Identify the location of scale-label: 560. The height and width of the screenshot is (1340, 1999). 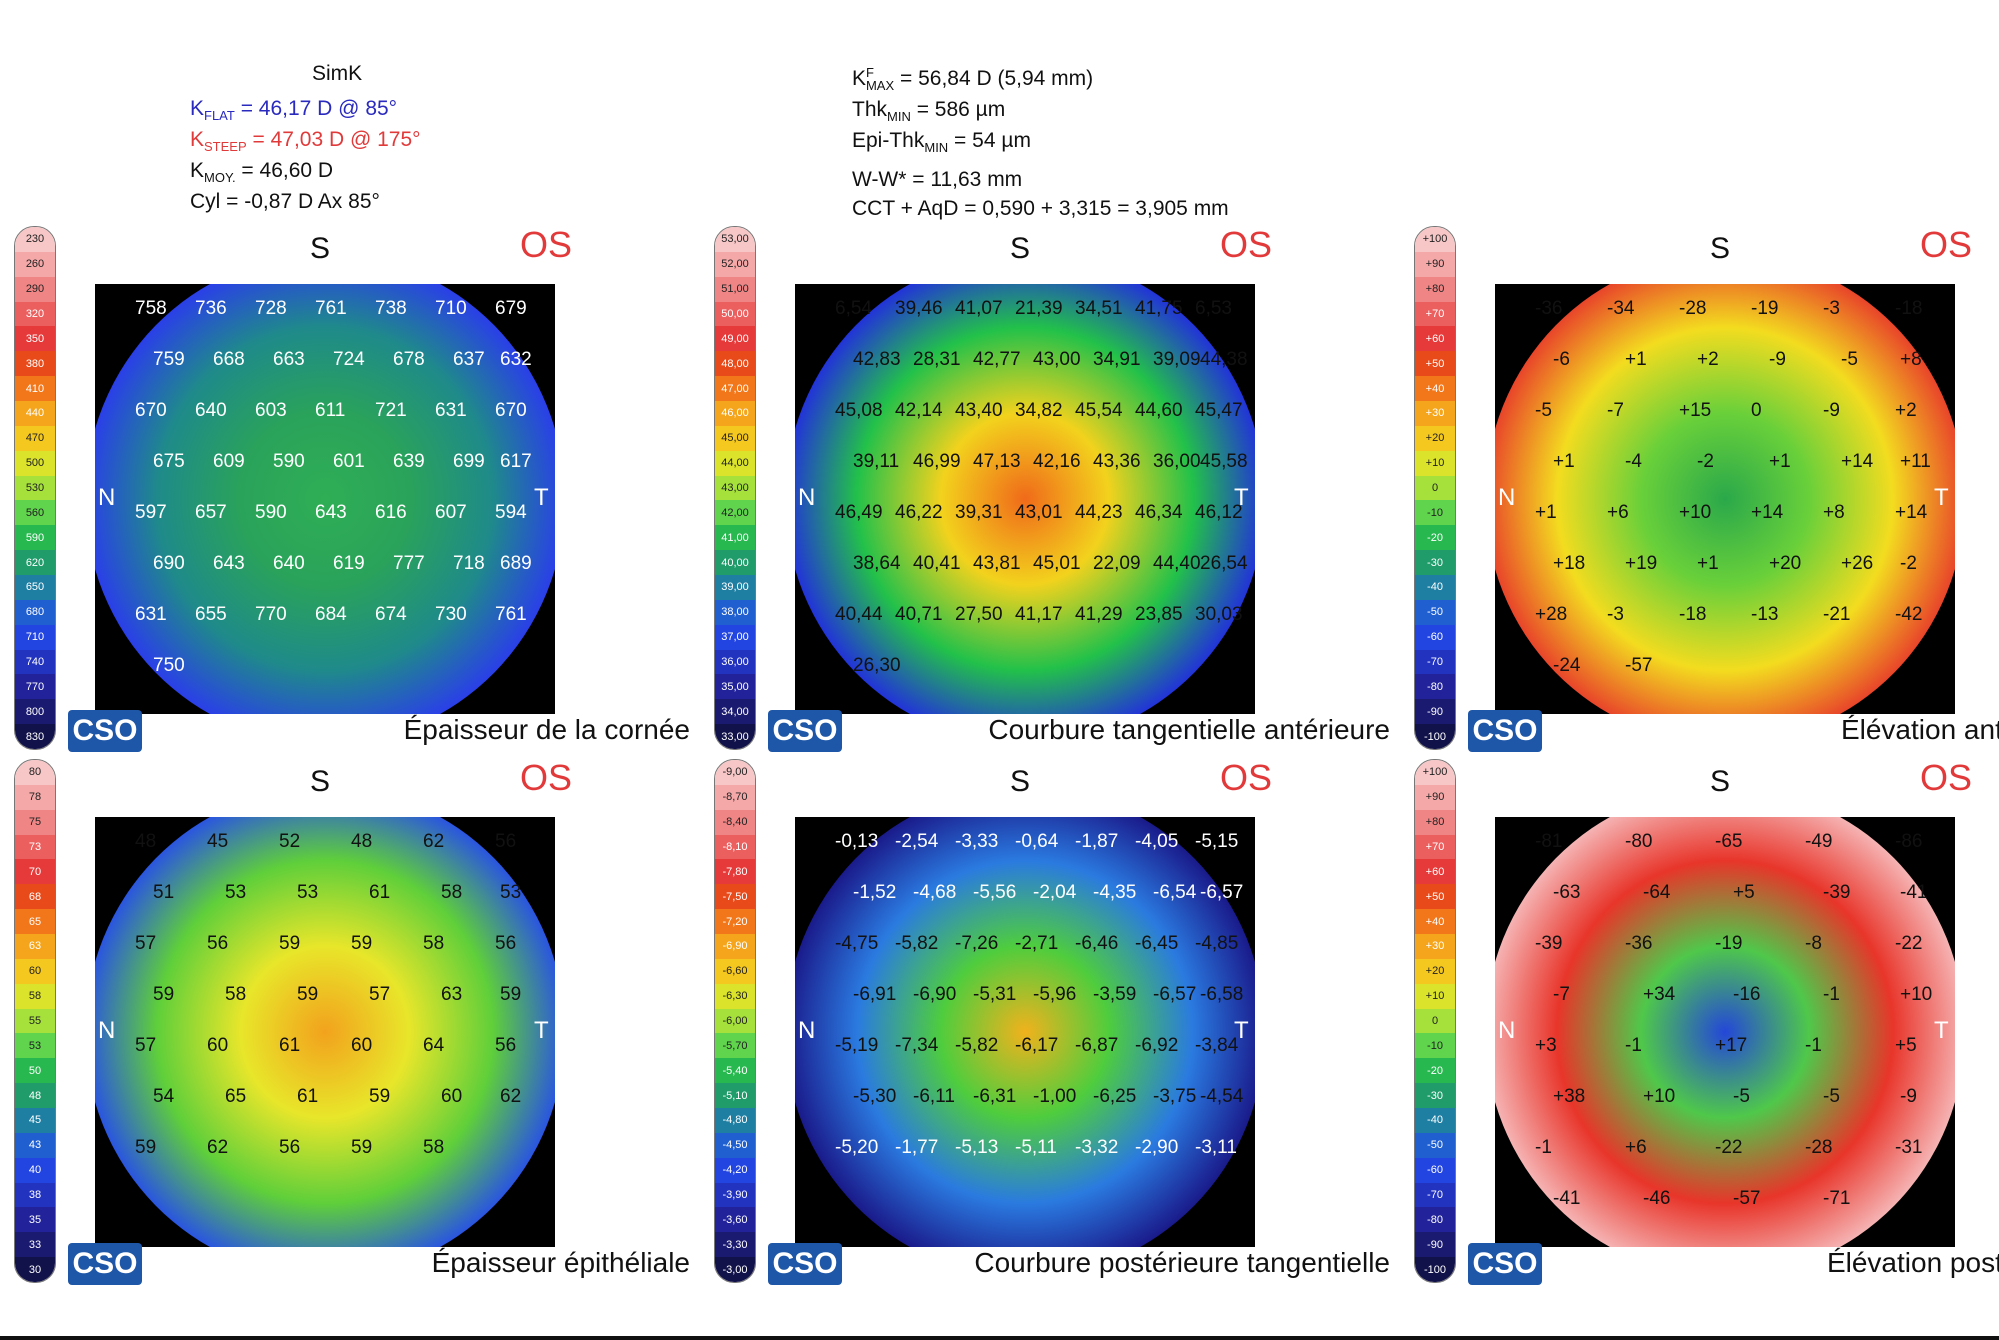
(35, 513).